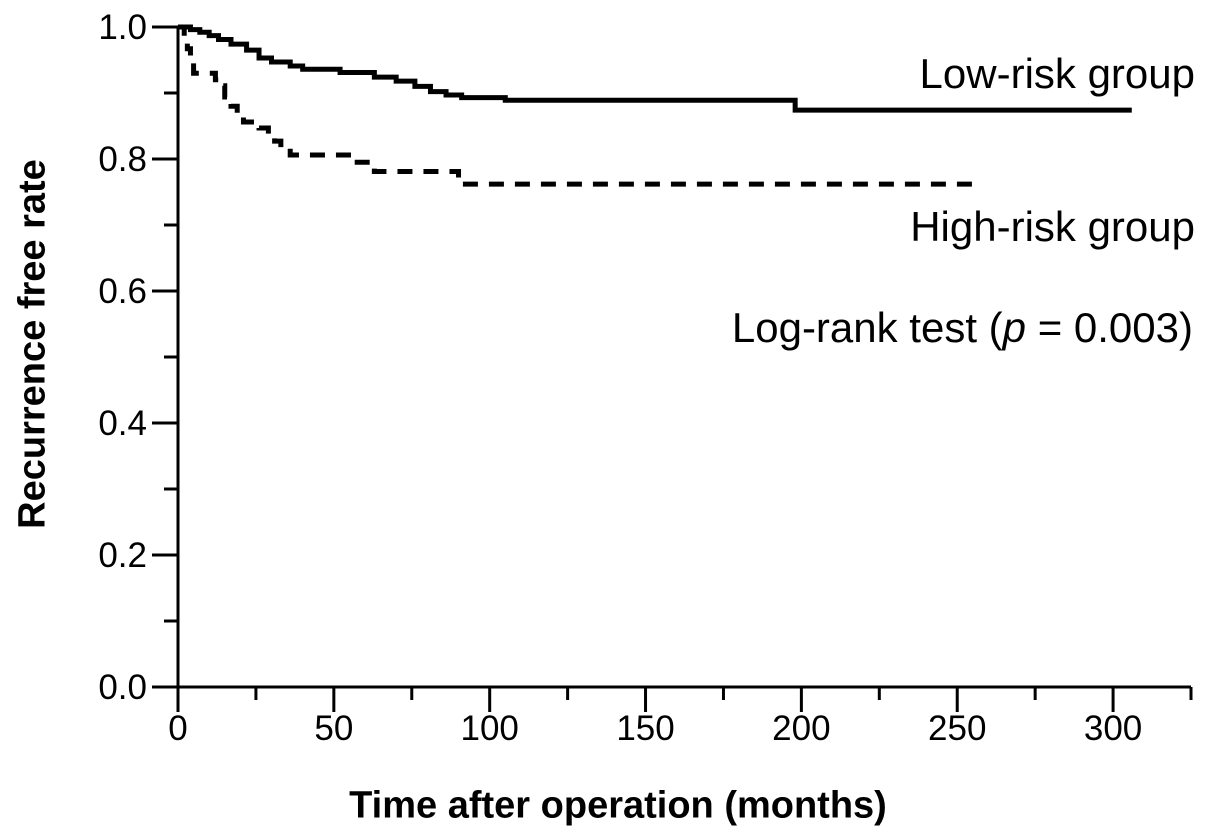  I want to click on y-tick-label: 0.4, so click(122, 423).